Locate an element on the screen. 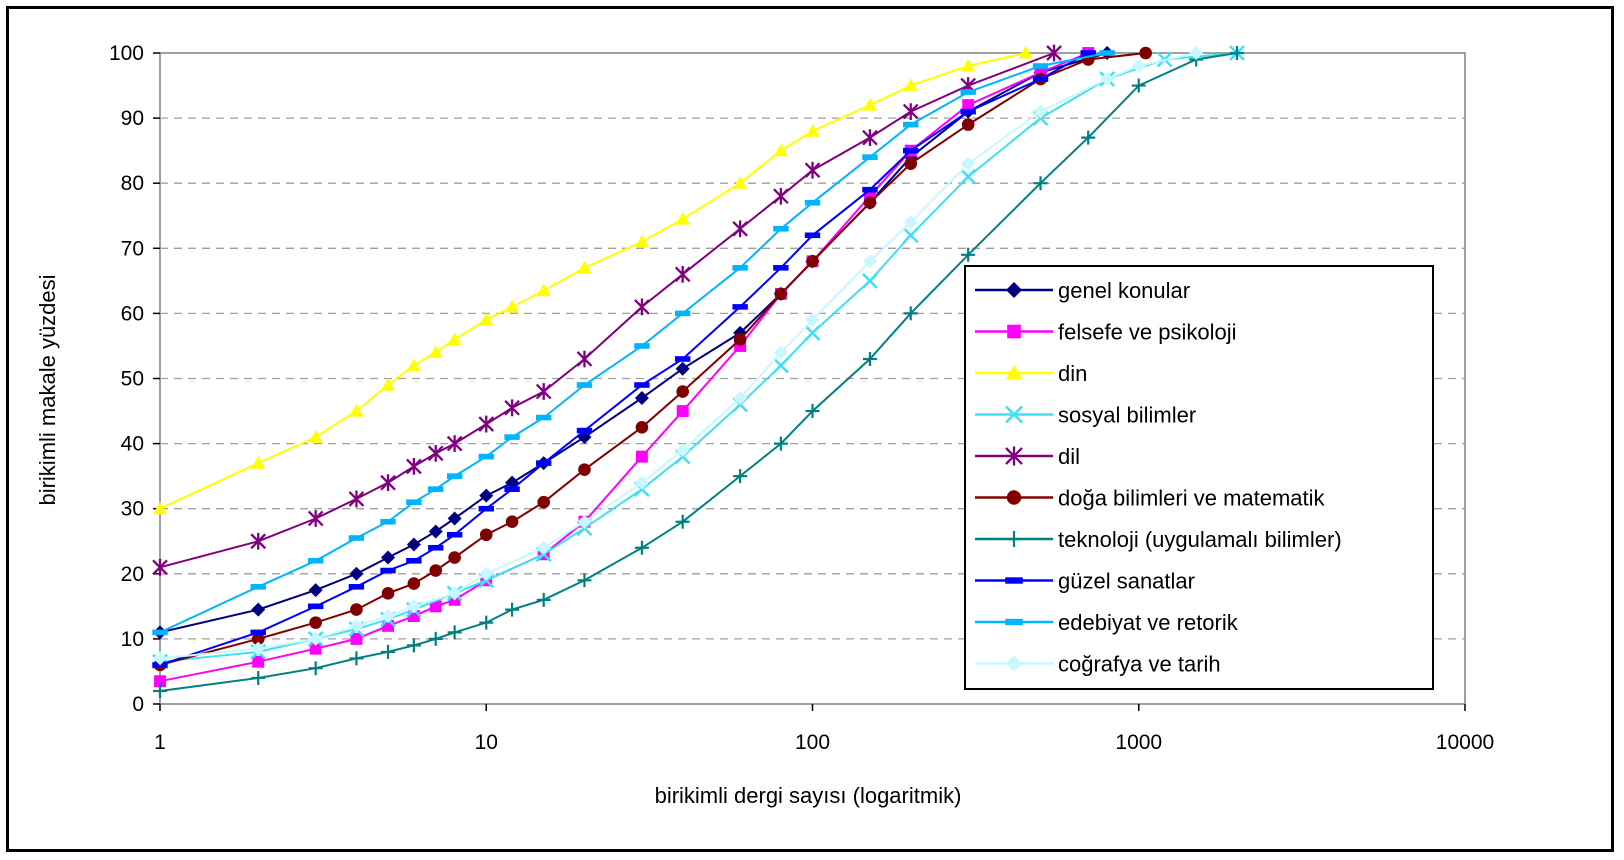  y-tick-label-10: 10 is located at coordinates (132, 639).